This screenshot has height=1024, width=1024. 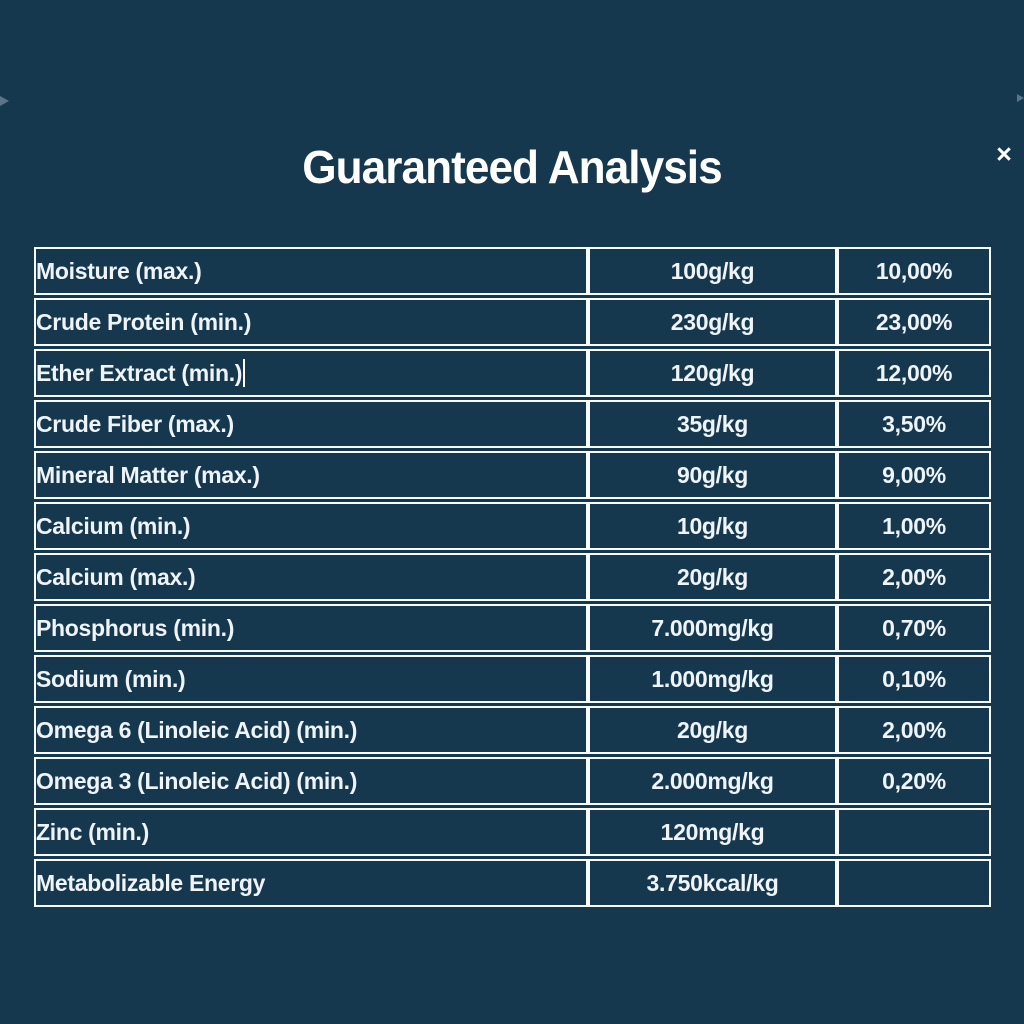 What do you see at coordinates (311, 679) in the screenshot?
I see `nutrient-name-cell: Sodium (min.)` at bounding box center [311, 679].